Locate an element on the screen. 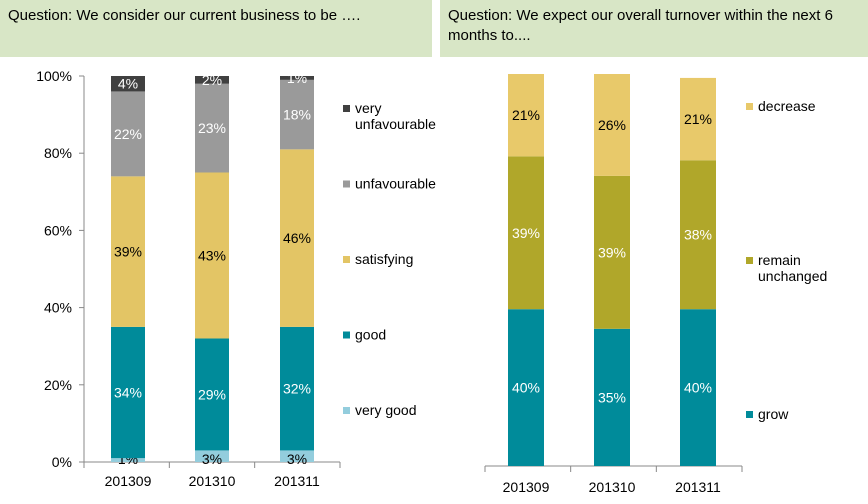 Image resolution: width=868 pixels, height=504 pixels. chart1-data-label: 22% is located at coordinates (128, 134).